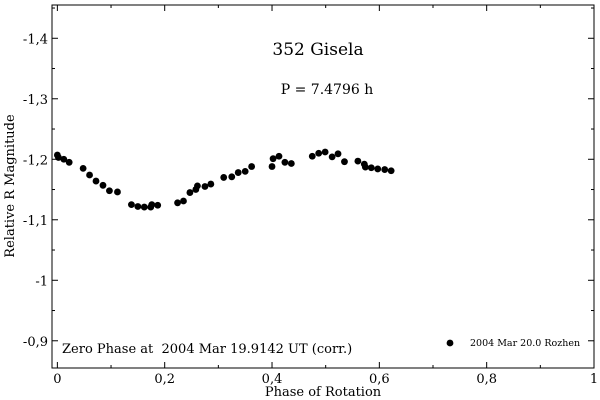 The image size is (600, 400). I want to click on x-axis-title: Phase of Rotation, so click(323, 392).